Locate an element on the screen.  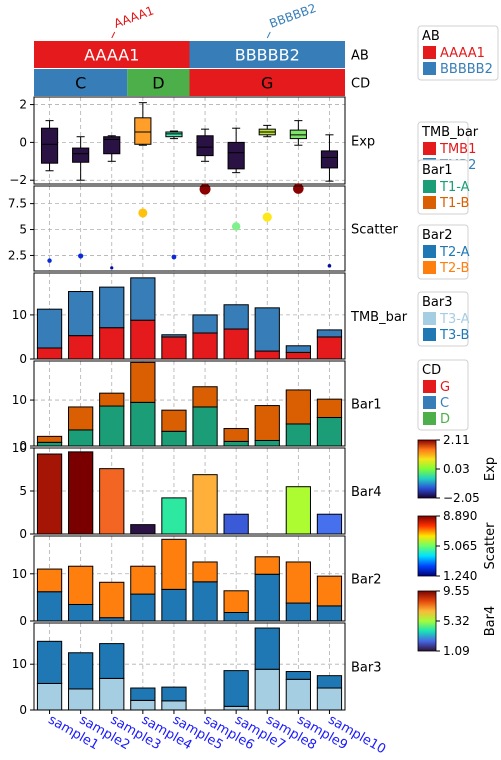
bar-sample6 is located at coordinates (205, 504).